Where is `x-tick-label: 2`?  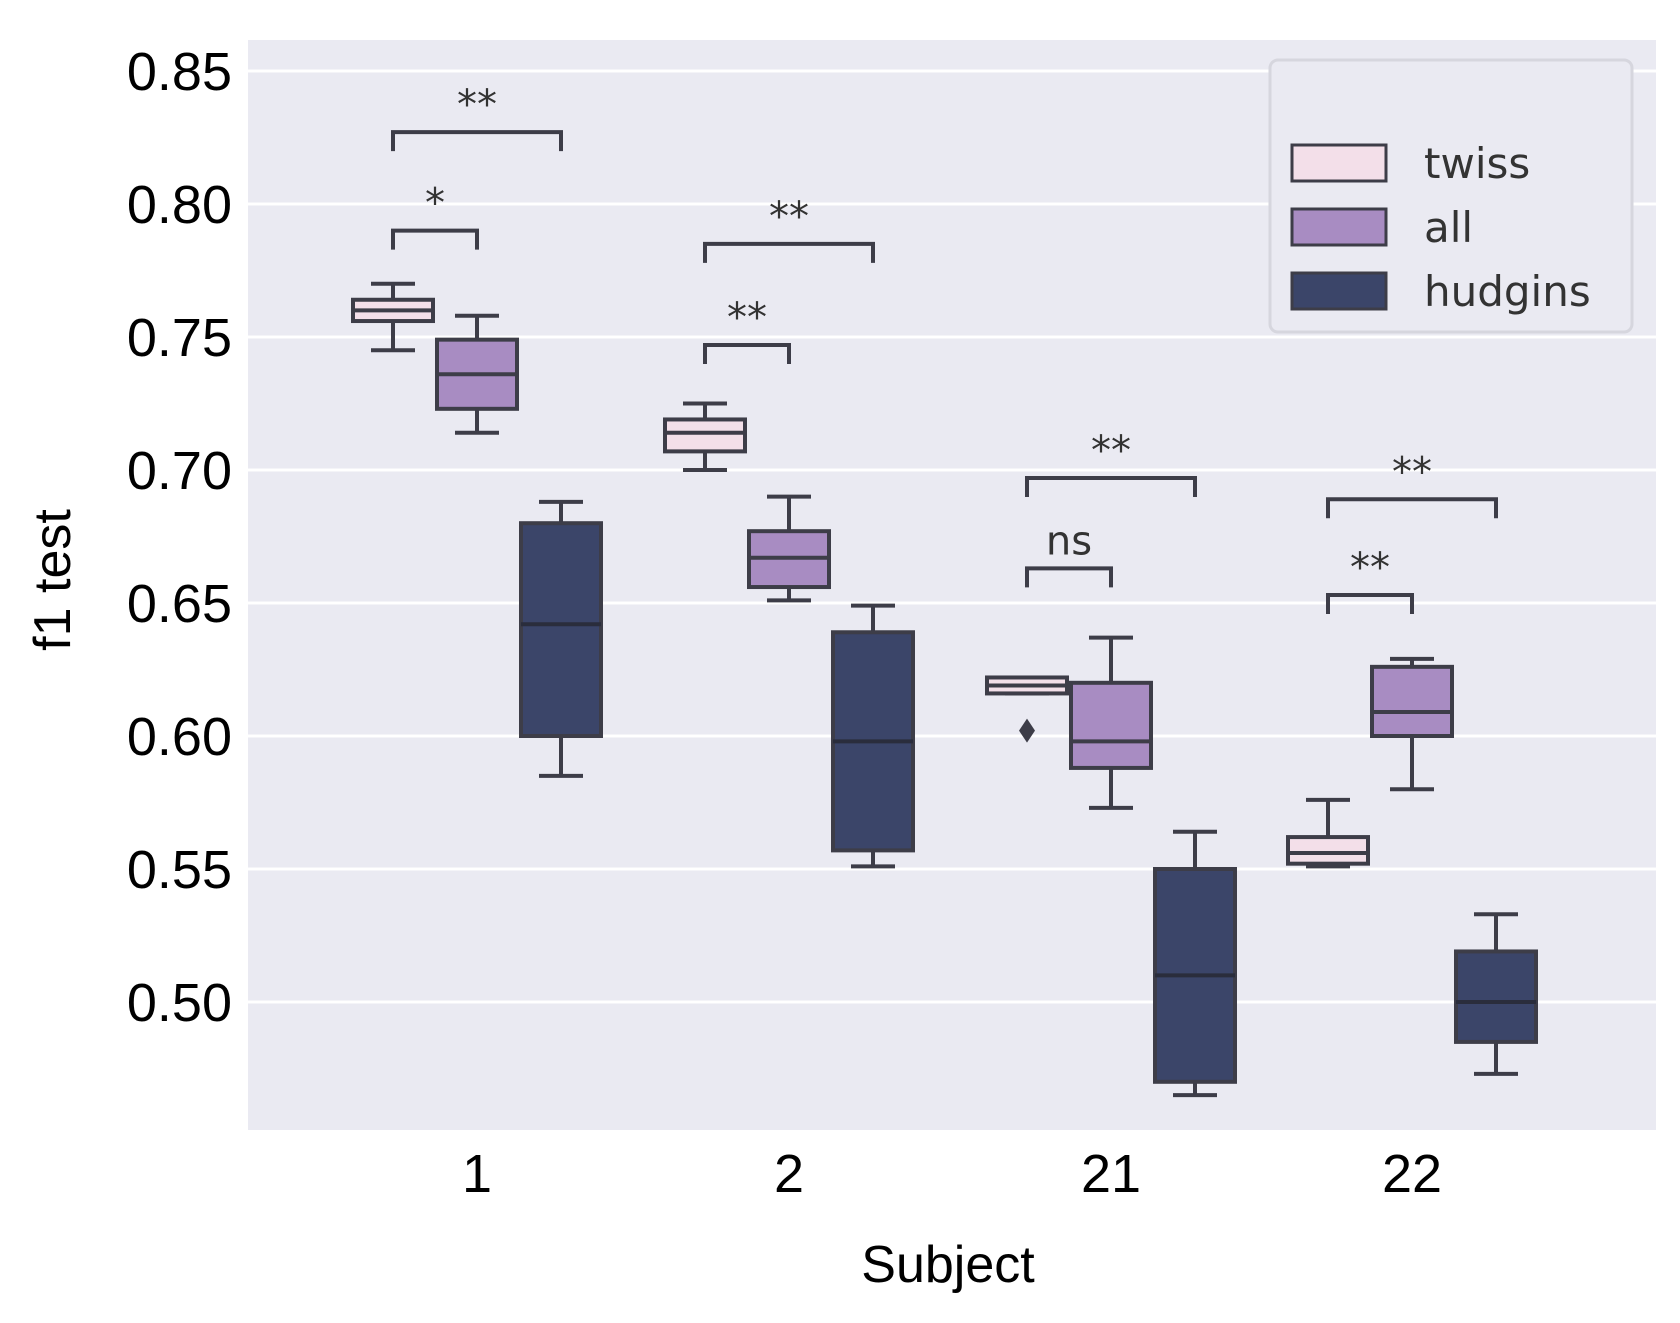 x-tick-label: 2 is located at coordinates (789, 1174).